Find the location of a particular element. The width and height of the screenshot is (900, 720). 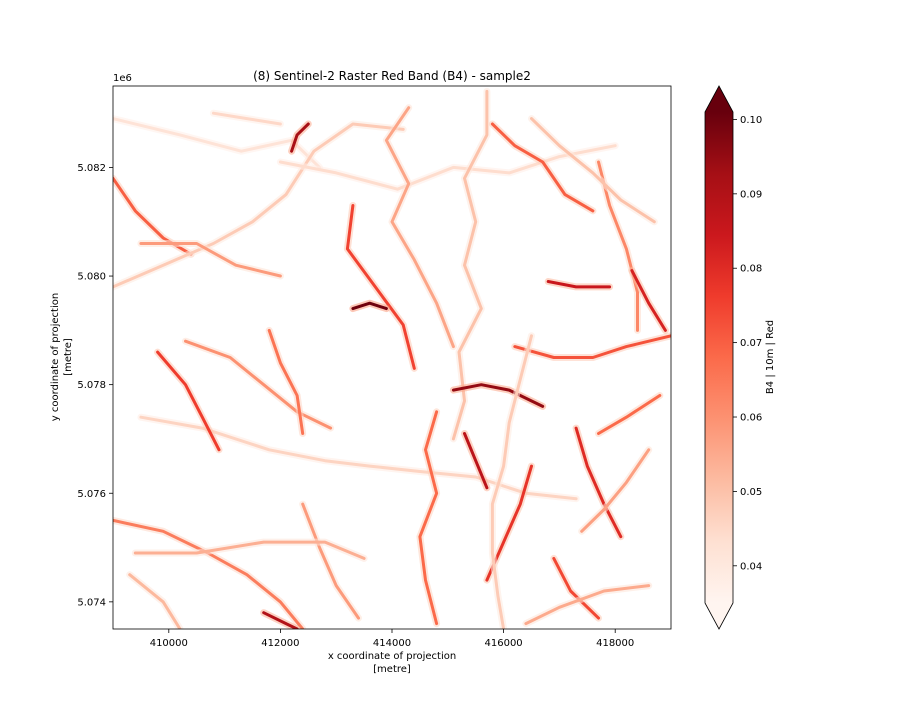

colorbar-extend-max is located at coordinates (719, 99).